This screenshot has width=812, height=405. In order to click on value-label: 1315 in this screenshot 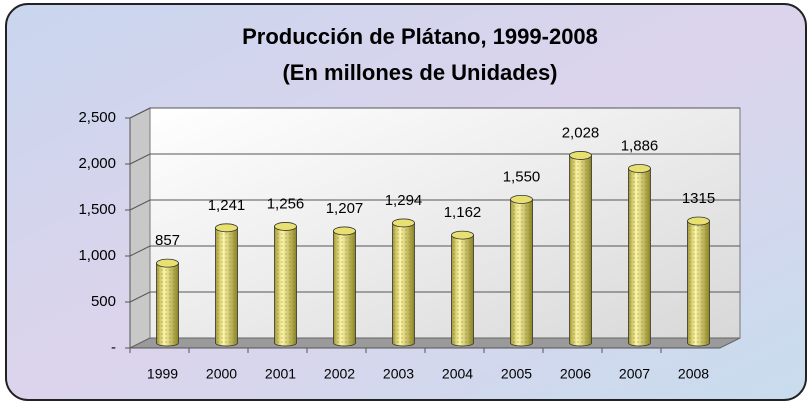, I will do `click(698, 198)`.